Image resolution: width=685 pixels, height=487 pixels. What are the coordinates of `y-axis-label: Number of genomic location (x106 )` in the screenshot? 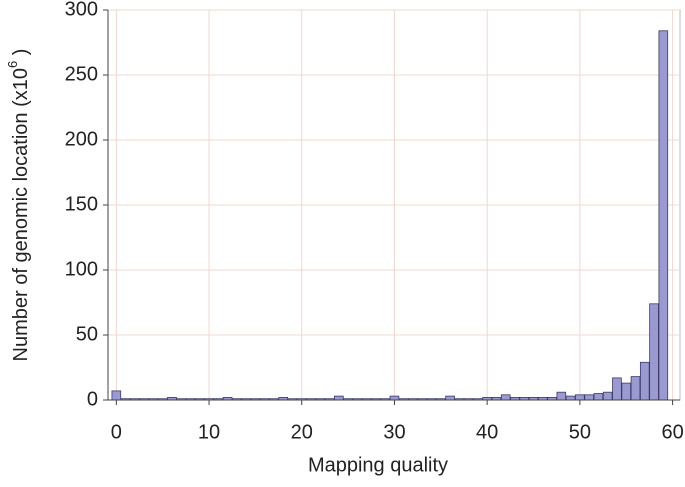 It's located at (18, 205).